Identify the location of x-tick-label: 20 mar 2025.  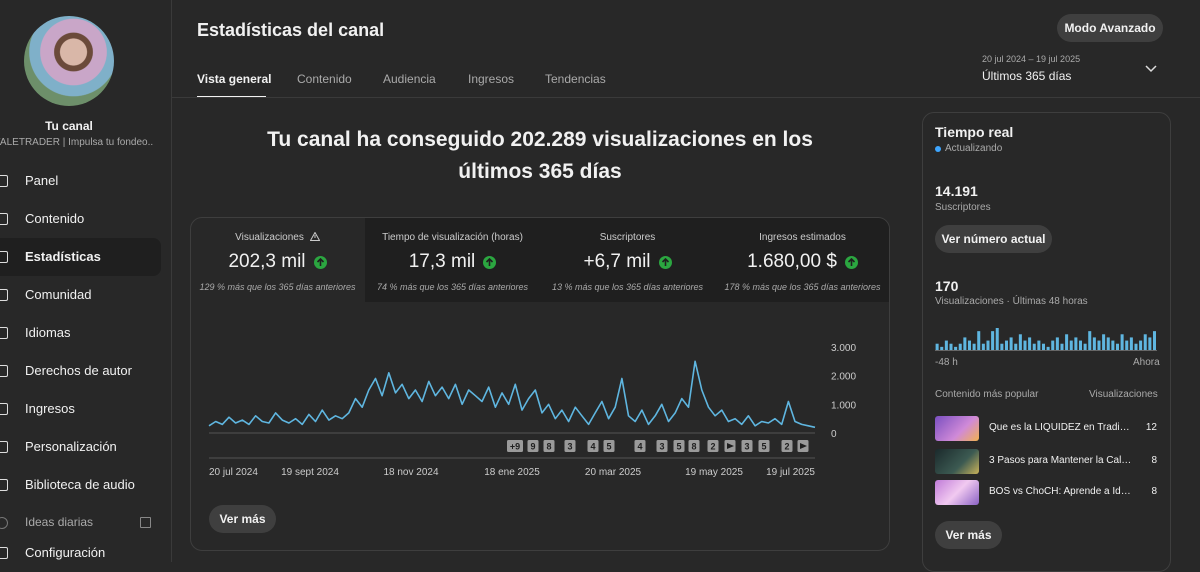
(613, 472).